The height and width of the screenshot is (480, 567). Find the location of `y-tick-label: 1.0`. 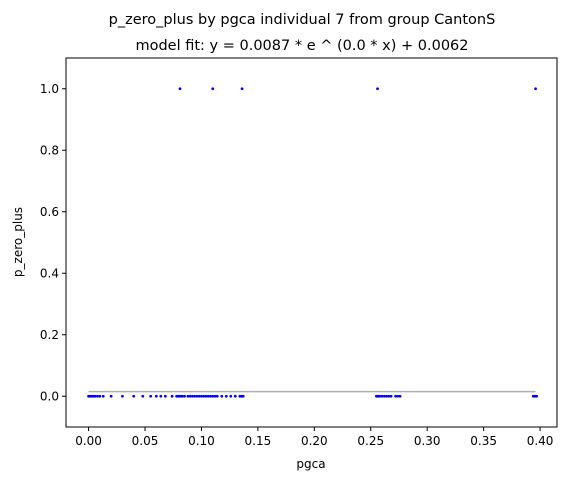

y-tick-label: 1.0 is located at coordinates (49, 89).